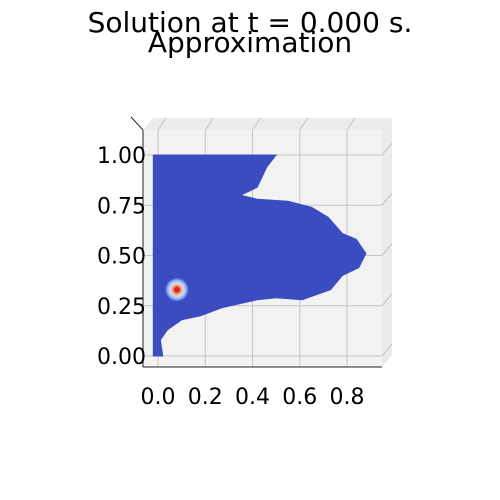 Image resolution: width=500 pixels, height=500 pixels. What do you see at coordinates (299, 397) in the screenshot?
I see `x-tick-label: 0.6` at bounding box center [299, 397].